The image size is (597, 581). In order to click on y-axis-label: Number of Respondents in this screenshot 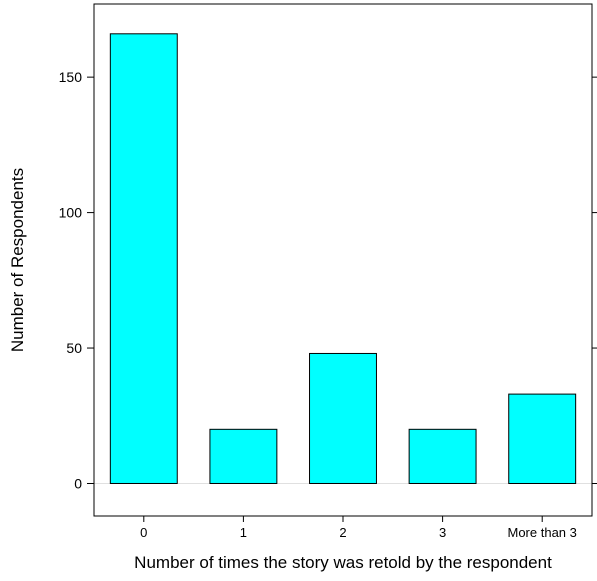, I will do `click(17, 260)`.